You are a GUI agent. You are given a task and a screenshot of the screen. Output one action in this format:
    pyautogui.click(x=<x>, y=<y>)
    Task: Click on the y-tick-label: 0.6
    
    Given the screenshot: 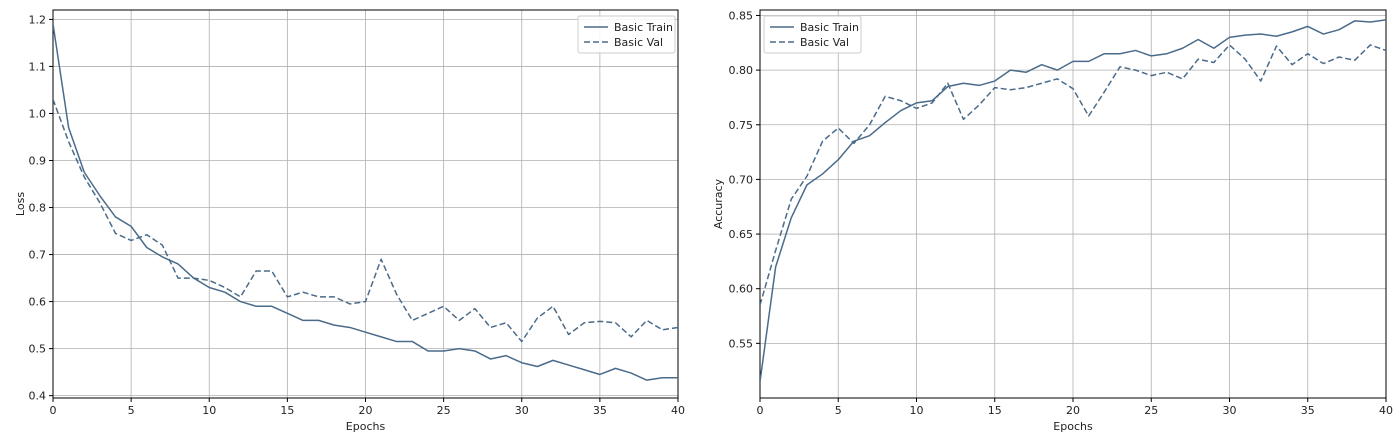 What is the action you would take?
    pyautogui.click(x=38, y=302)
    